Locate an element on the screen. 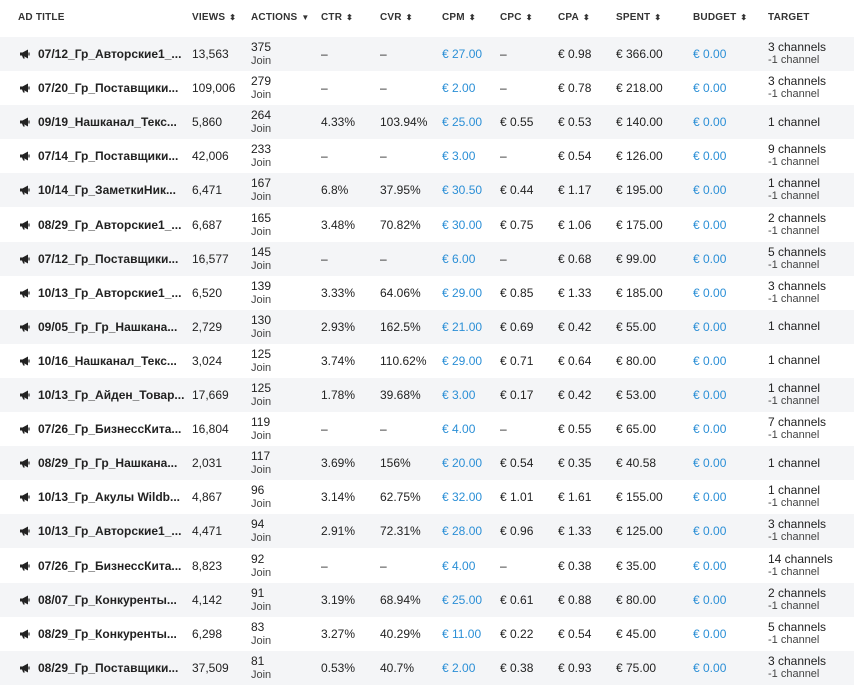 The width and height of the screenshot is (854, 685). cpm-cell: € 21.00 is located at coordinates (462, 326).